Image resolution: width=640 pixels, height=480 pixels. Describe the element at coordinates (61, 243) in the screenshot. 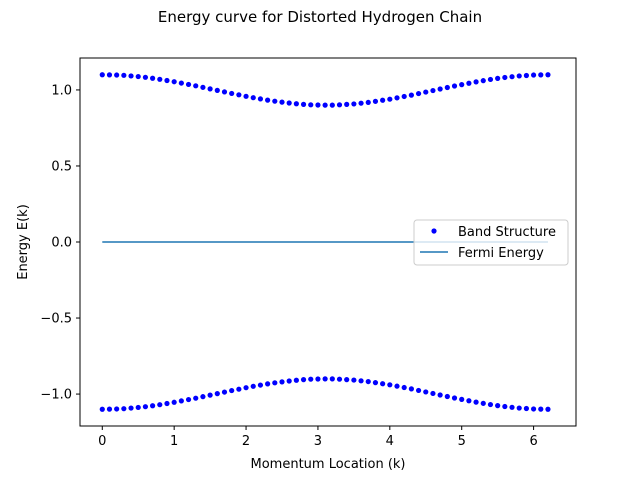

I see `y-tick-label: 0.0` at that location.